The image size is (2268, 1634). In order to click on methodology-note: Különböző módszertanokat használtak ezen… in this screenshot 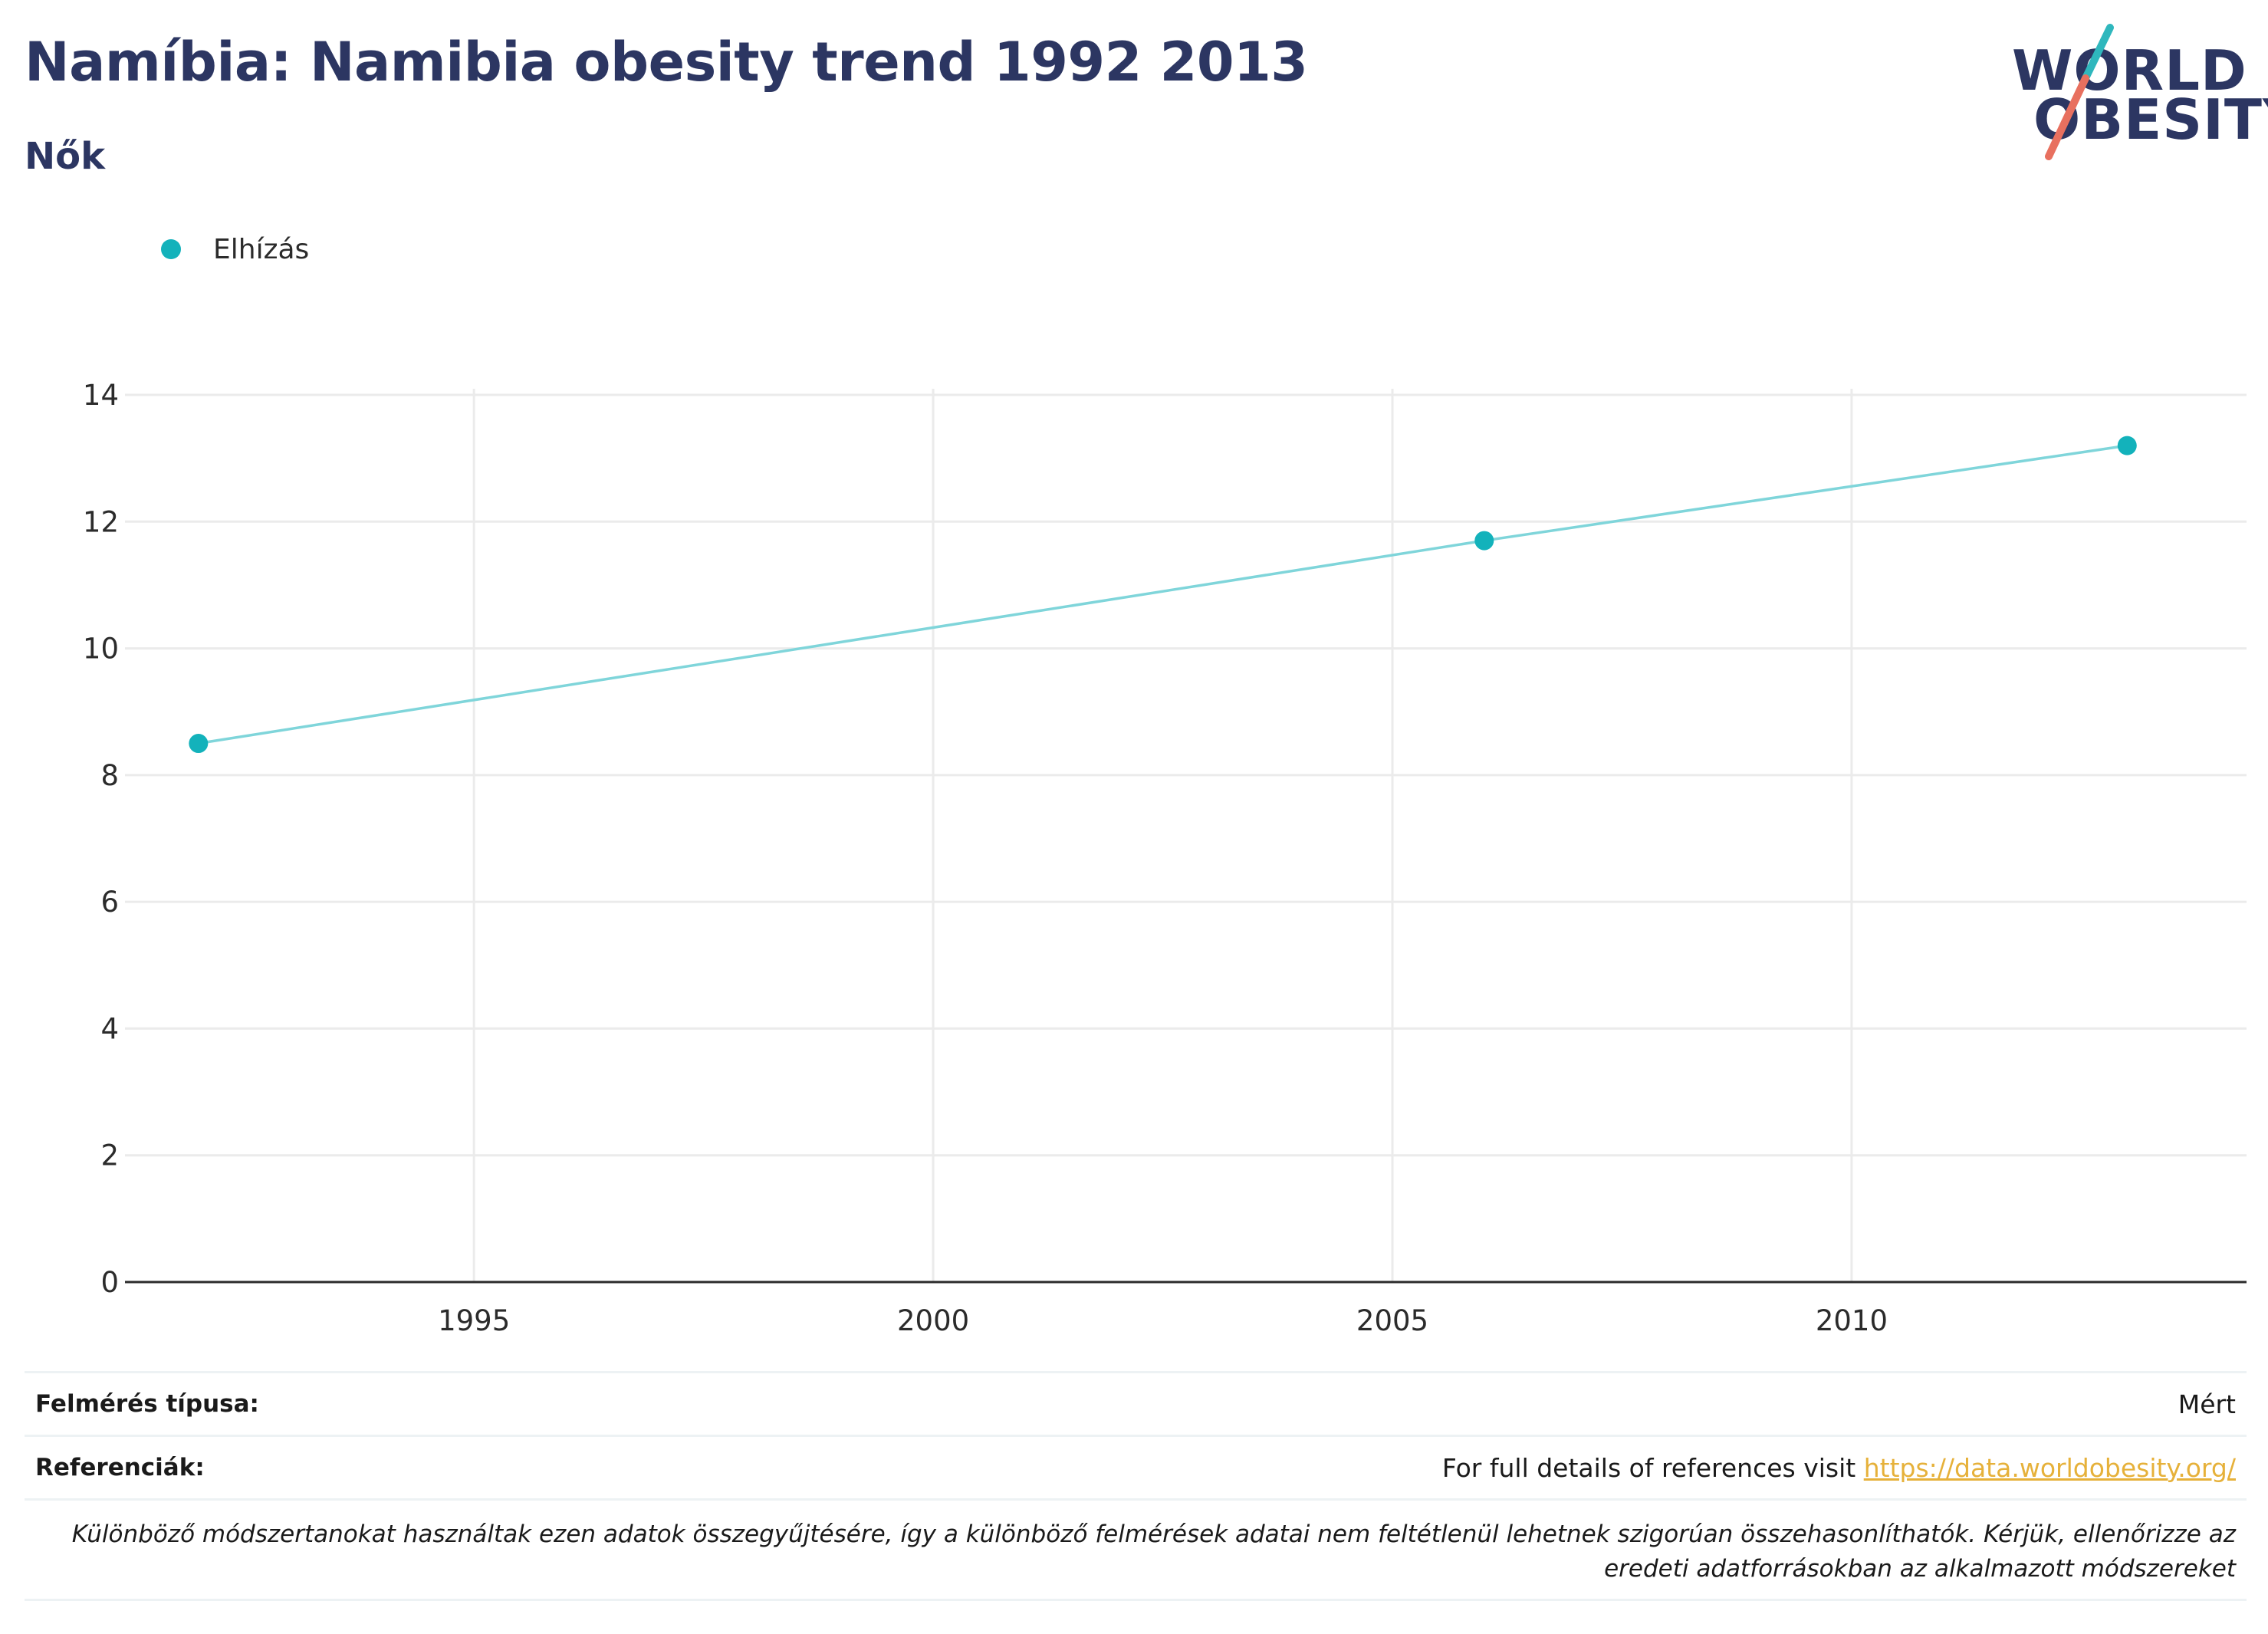, I will do `click(1136, 1550)`.